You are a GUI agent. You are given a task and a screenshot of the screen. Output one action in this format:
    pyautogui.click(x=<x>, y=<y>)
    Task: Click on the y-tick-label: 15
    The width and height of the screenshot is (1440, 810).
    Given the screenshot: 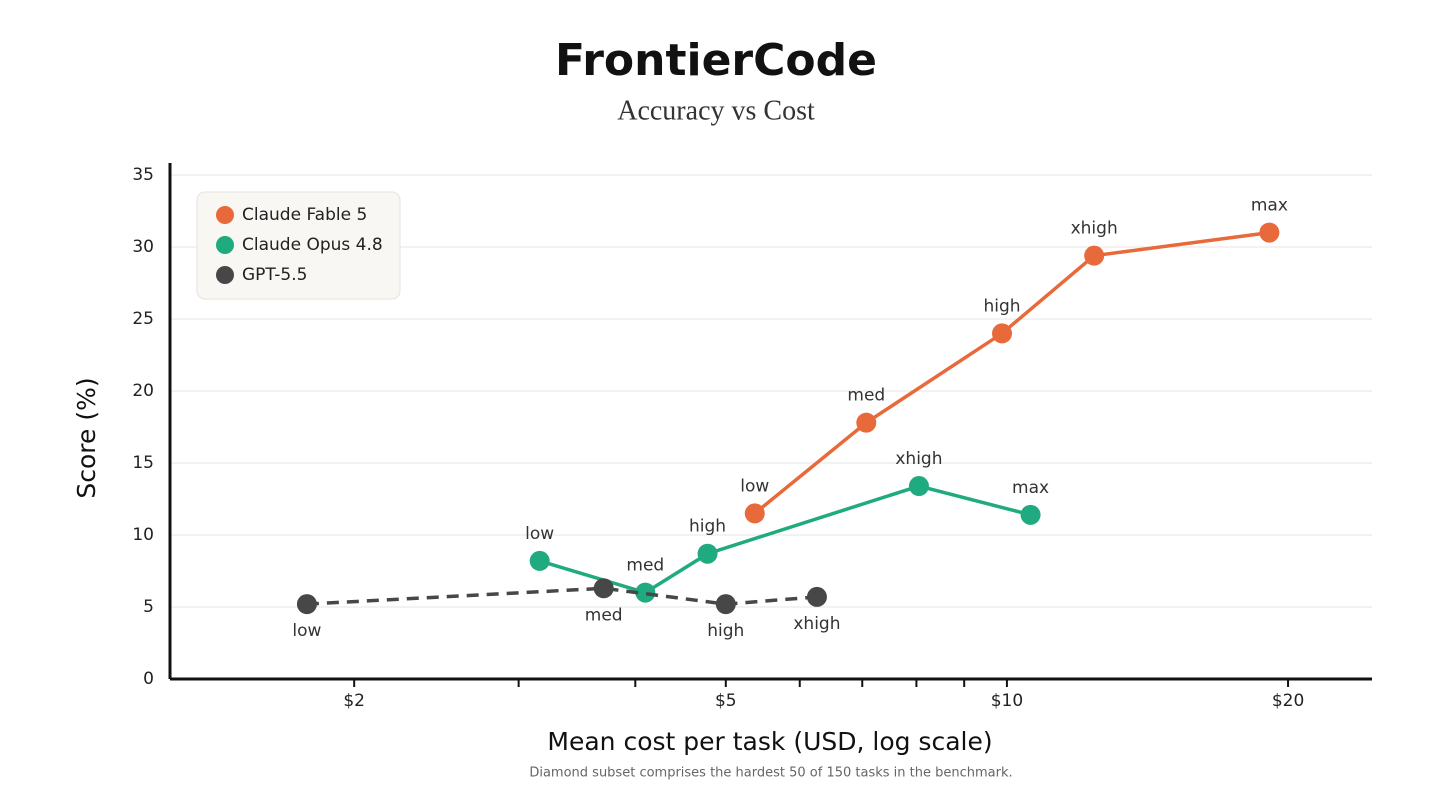 What is the action you would take?
    pyautogui.click(x=143, y=463)
    